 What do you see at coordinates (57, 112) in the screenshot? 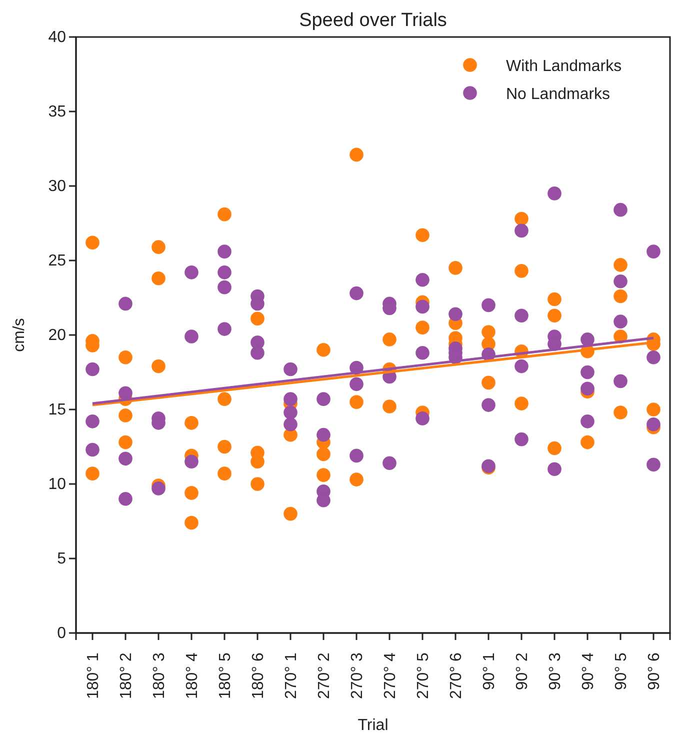
I see `y-tick-label: 35` at bounding box center [57, 112].